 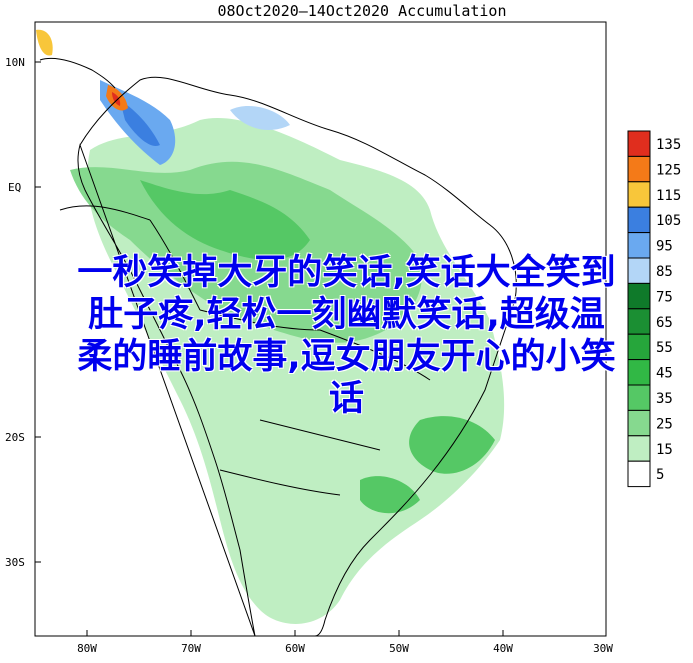 What do you see at coordinates (664, 247) in the screenshot?
I see `legend-label: 95` at bounding box center [664, 247].